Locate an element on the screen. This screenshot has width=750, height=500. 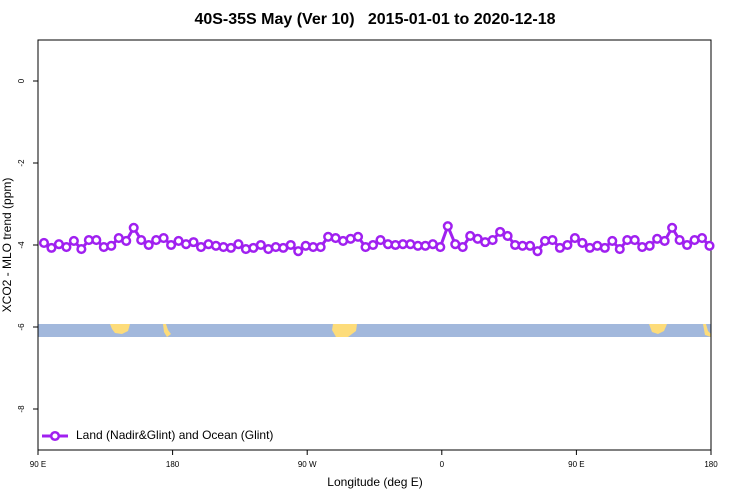
ocean-band is located at coordinates (374, 330).